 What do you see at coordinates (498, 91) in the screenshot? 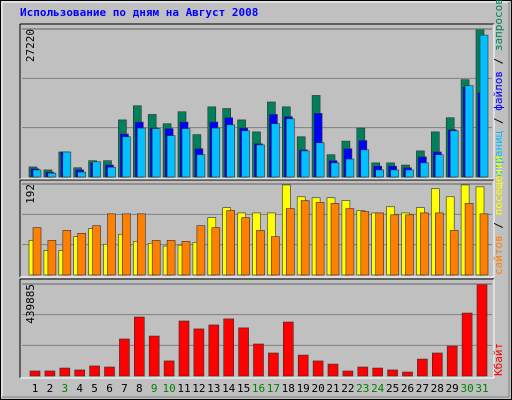
I see `legend-entry: файлов` at bounding box center [498, 91].